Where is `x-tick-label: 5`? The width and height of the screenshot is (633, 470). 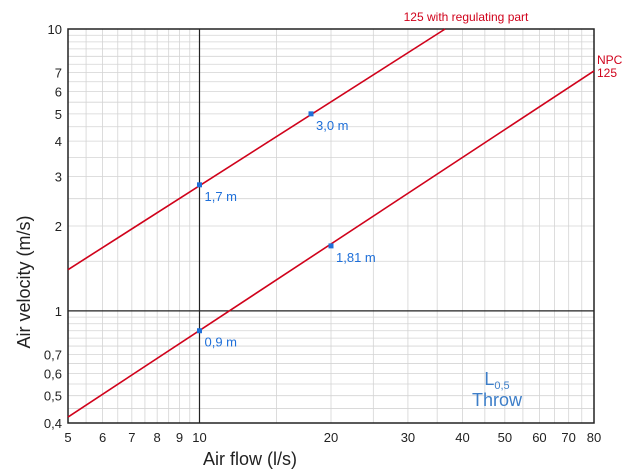
x-tick-label: 5 is located at coordinates (67, 437).